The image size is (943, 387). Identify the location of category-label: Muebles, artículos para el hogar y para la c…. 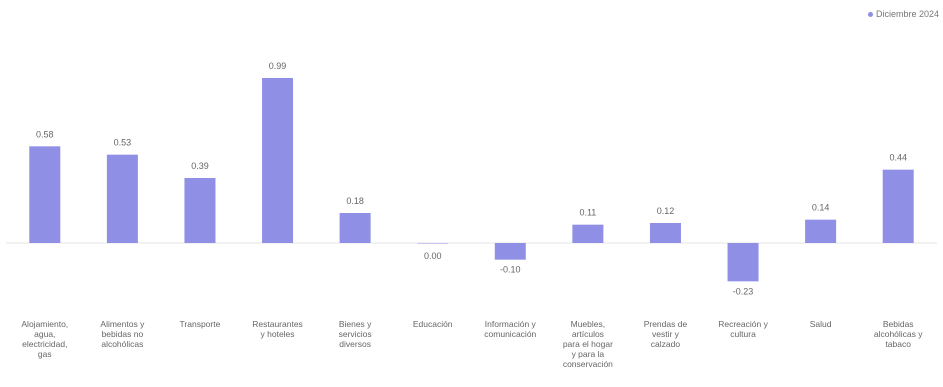
(588, 344).